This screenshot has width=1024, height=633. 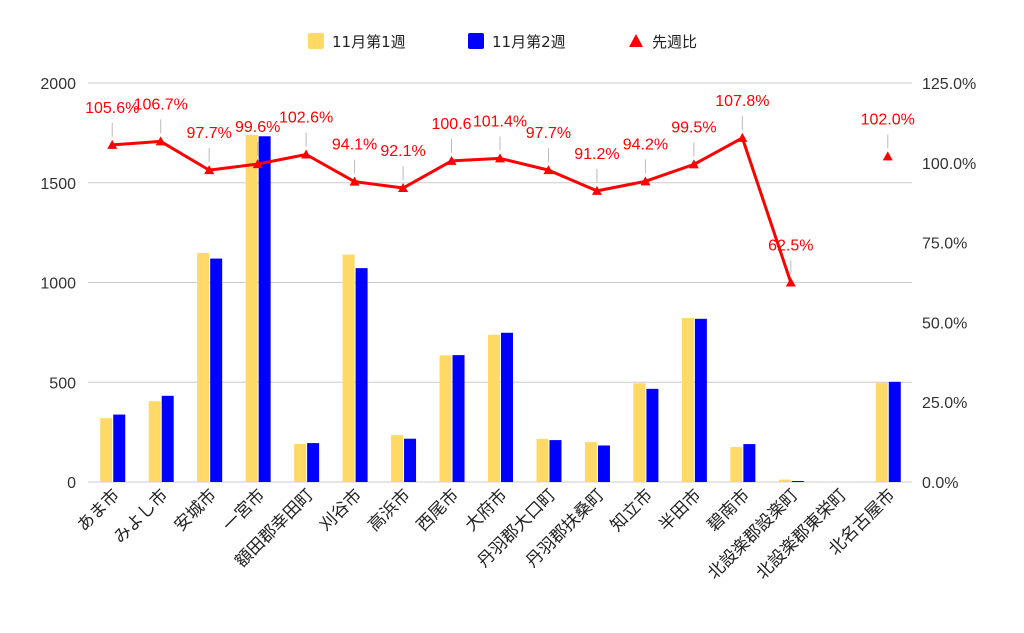 I want to click on ratio-data-label: 94.2%, so click(x=645, y=144).